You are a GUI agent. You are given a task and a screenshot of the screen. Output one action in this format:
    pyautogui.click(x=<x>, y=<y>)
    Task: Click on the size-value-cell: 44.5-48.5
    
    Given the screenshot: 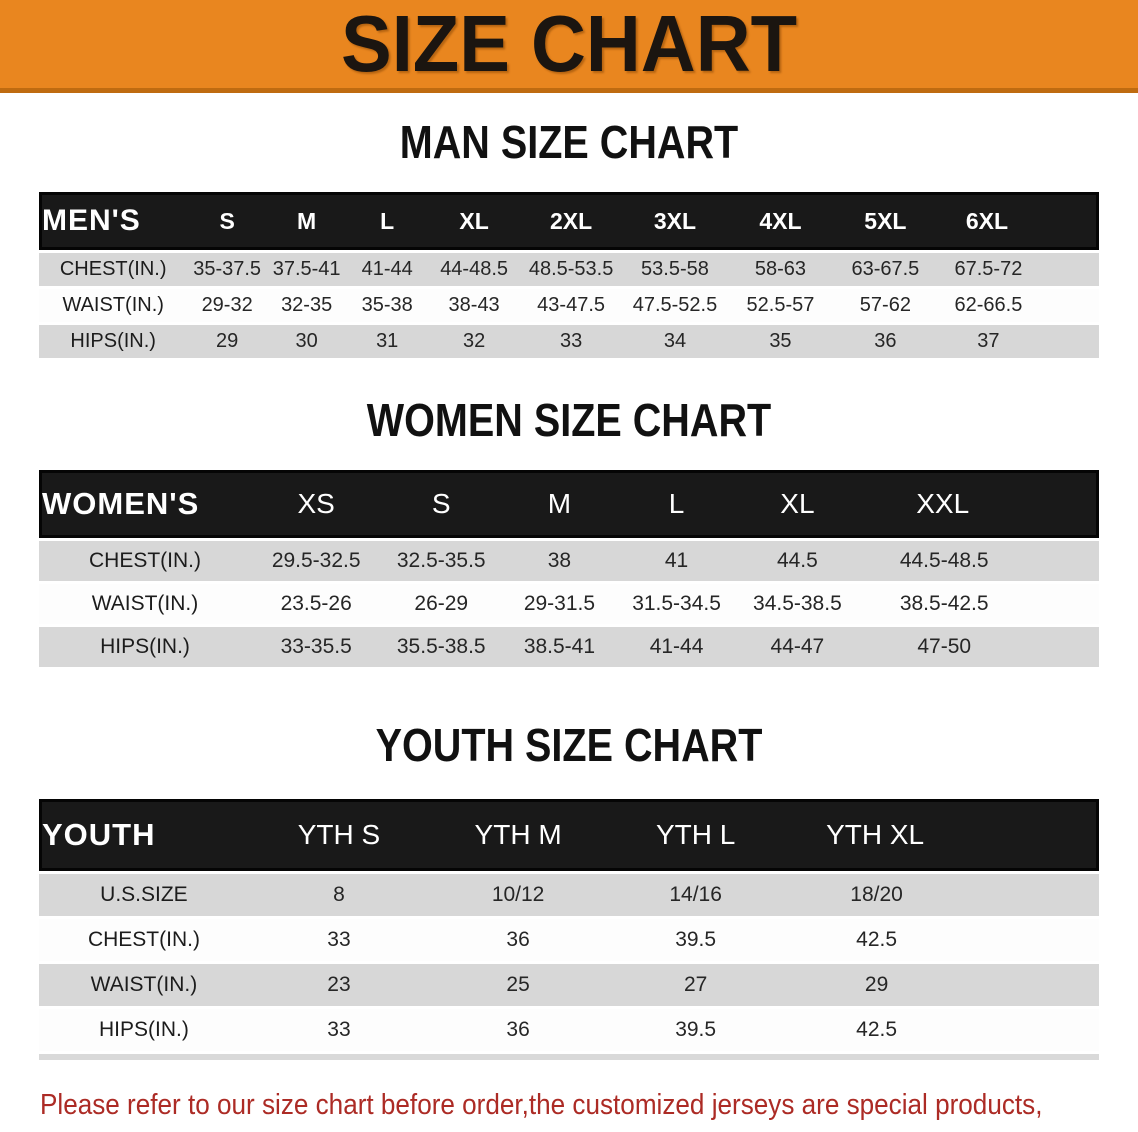 What is the action you would take?
    pyautogui.click(x=979, y=561)
    